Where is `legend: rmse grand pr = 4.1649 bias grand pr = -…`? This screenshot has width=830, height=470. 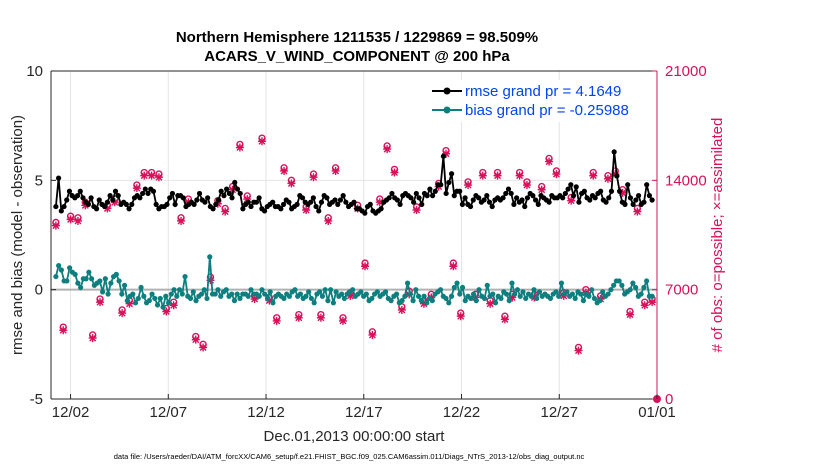
legend: rmse grand pr = 4.1649 bias grand pr = -… is located at coordinates (540, 101).